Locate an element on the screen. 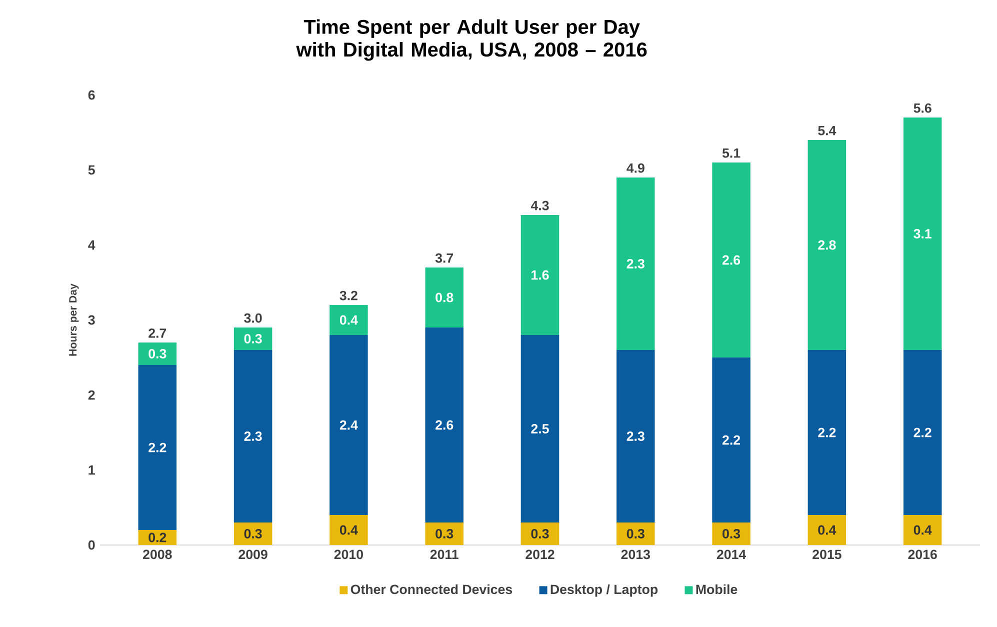 The image size is (997, 627). y-tick-label: 3 is located at coordinates (91, 320).